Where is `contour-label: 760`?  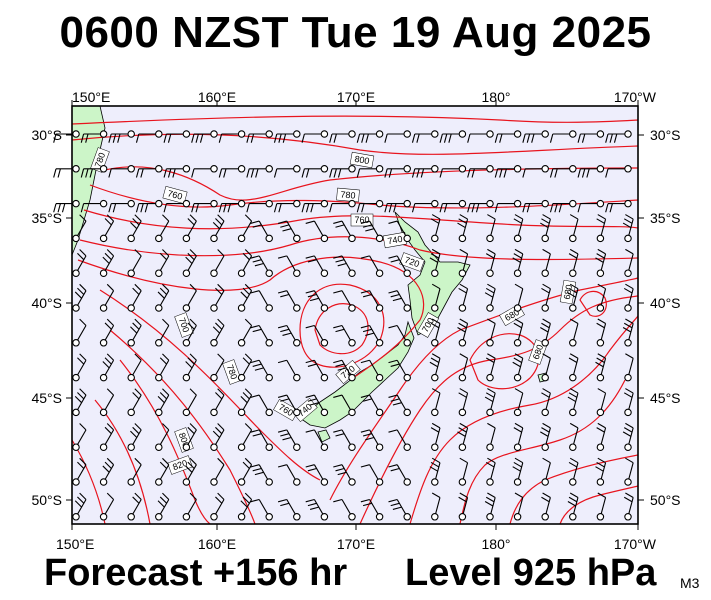 contour-label: 760 is located at coordinates (175, 195).